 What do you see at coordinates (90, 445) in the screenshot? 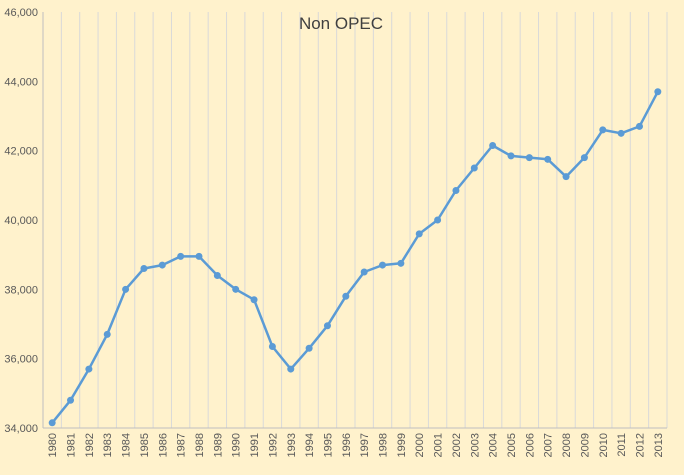
I see `x-tick-label: 1982` at bounding box center [90, 445].